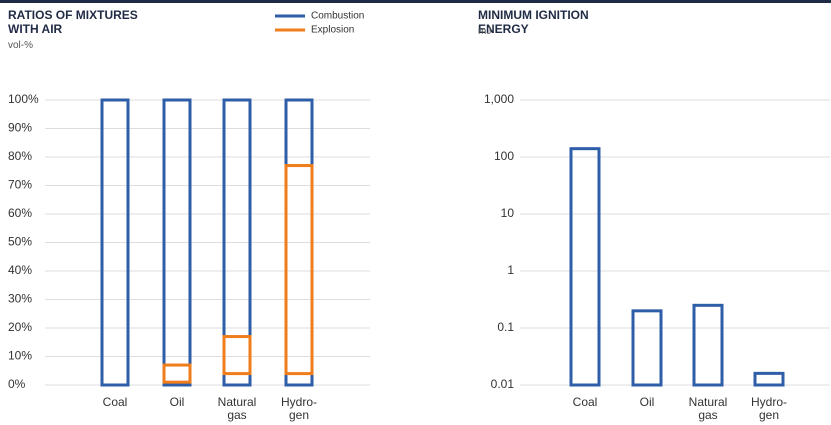  Describe the element at coordinates (20, 213) in the screenshot. I see `y-tick-label: 60%` at that location.